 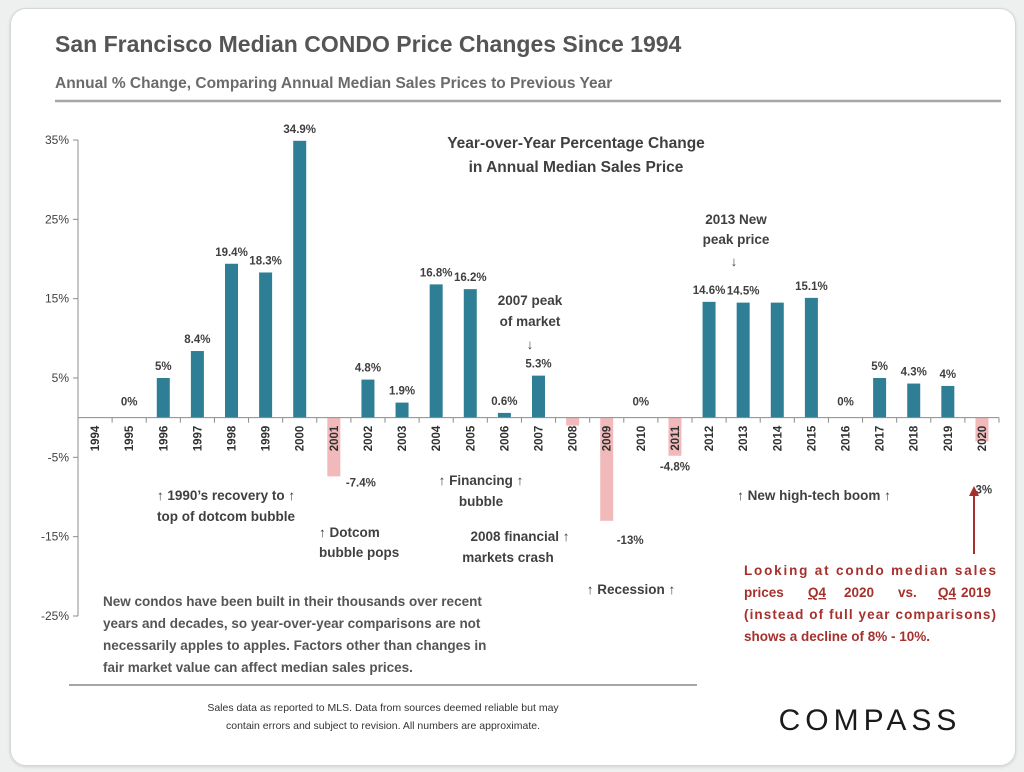 What do you see at coordinates (974, 491) in the screenshot?
I see `red-arrow-head-icon` at bounding box center [974, 491].